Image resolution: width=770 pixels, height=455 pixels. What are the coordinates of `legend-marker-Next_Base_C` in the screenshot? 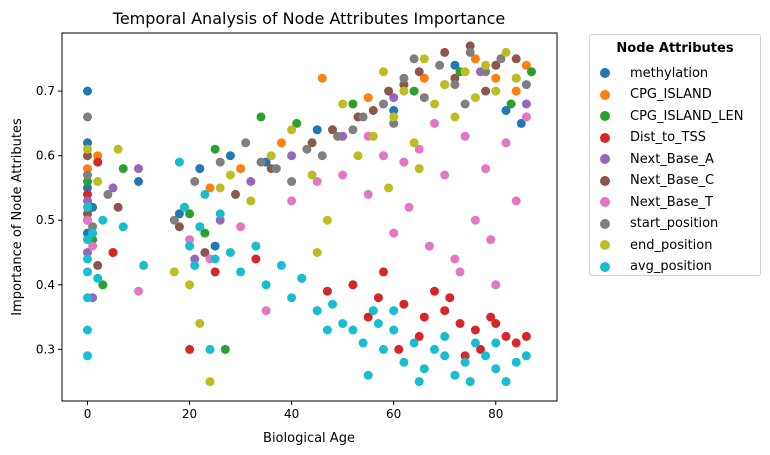 It's located at (605, 180).